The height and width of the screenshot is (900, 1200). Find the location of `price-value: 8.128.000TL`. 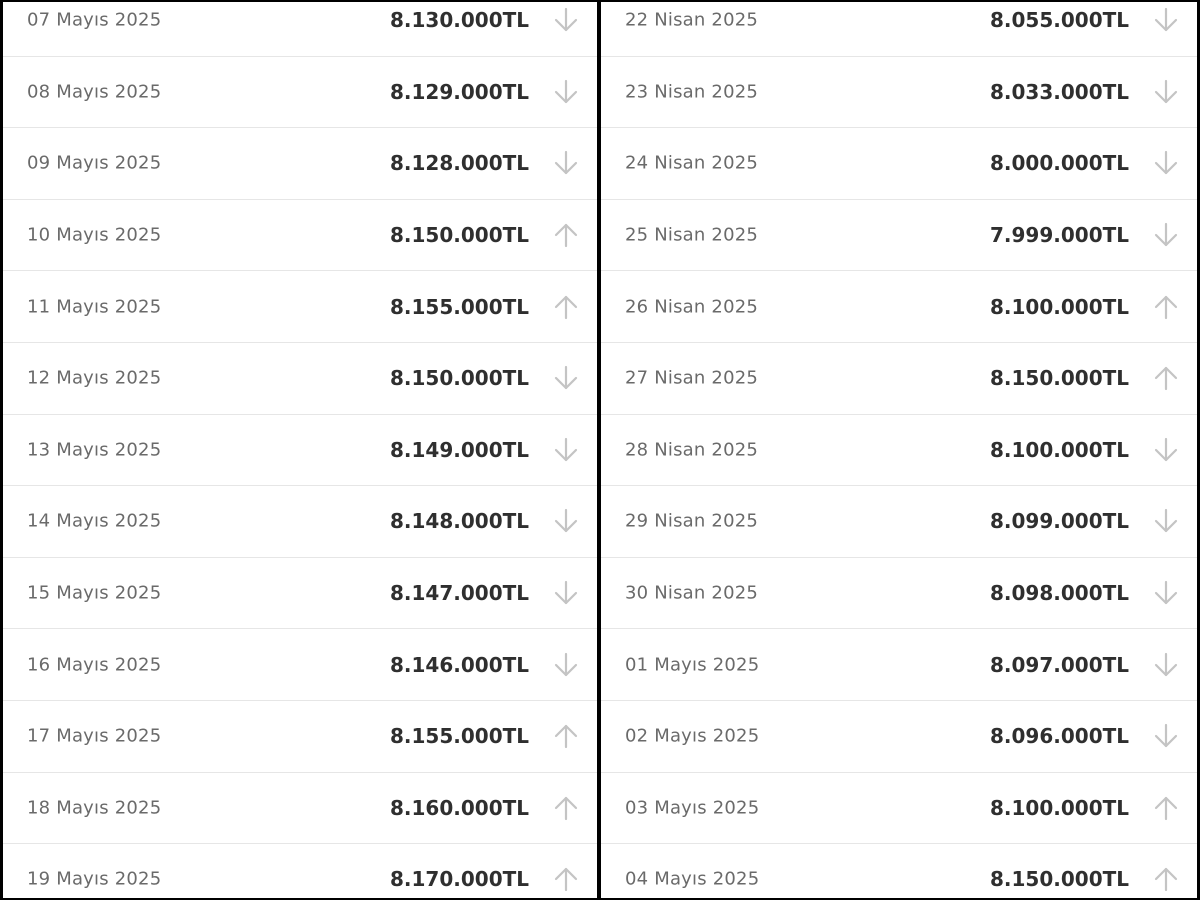

price-value: 8.128.000TL is located at coordinates (459, 163).